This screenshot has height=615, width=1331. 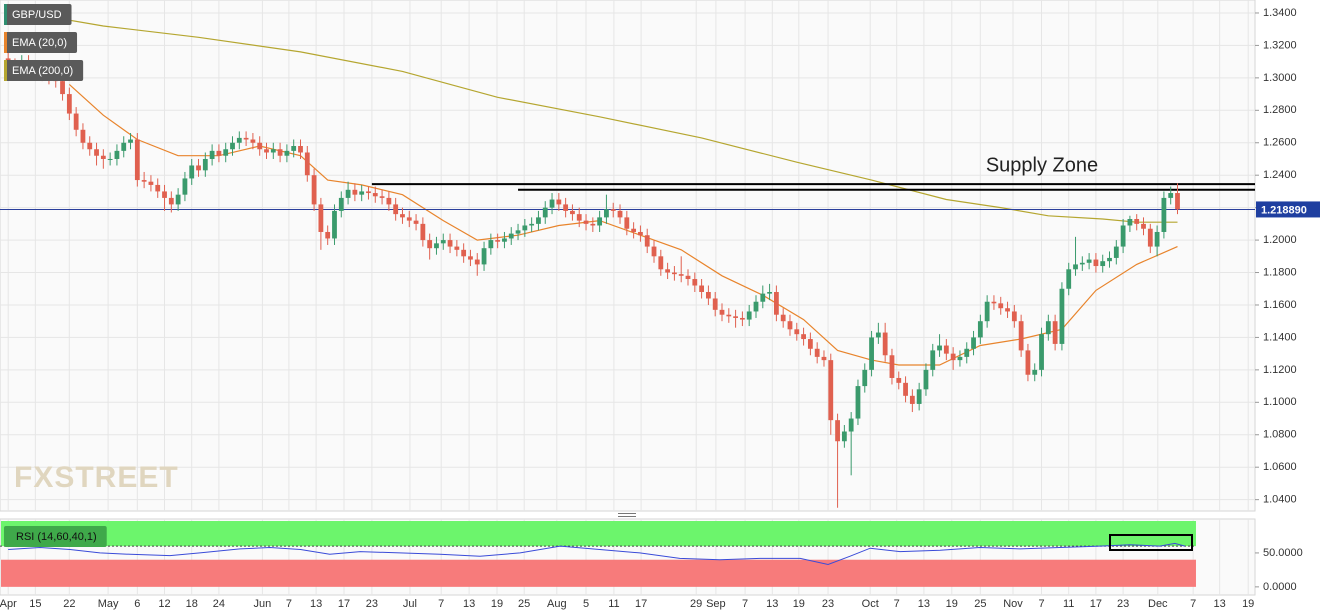 What do you see at coordinates (1280, 175) in the screenshot?
I see `y-tick-label: 1.2400` at bounding box center [1280, 175].